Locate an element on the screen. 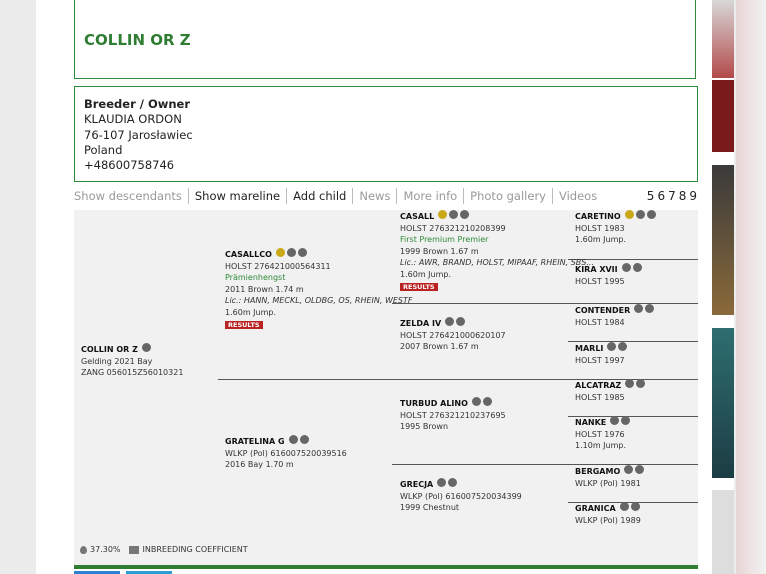  horse-title: First Premium Premier is located at coordinates (444, 240).